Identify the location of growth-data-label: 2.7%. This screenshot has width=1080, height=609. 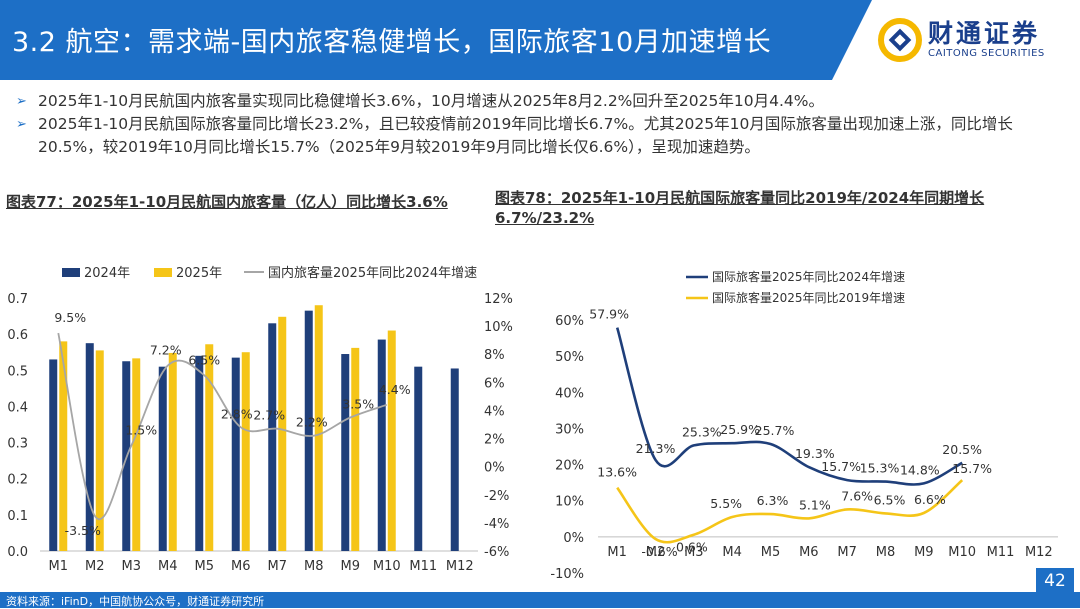
(269, 415).